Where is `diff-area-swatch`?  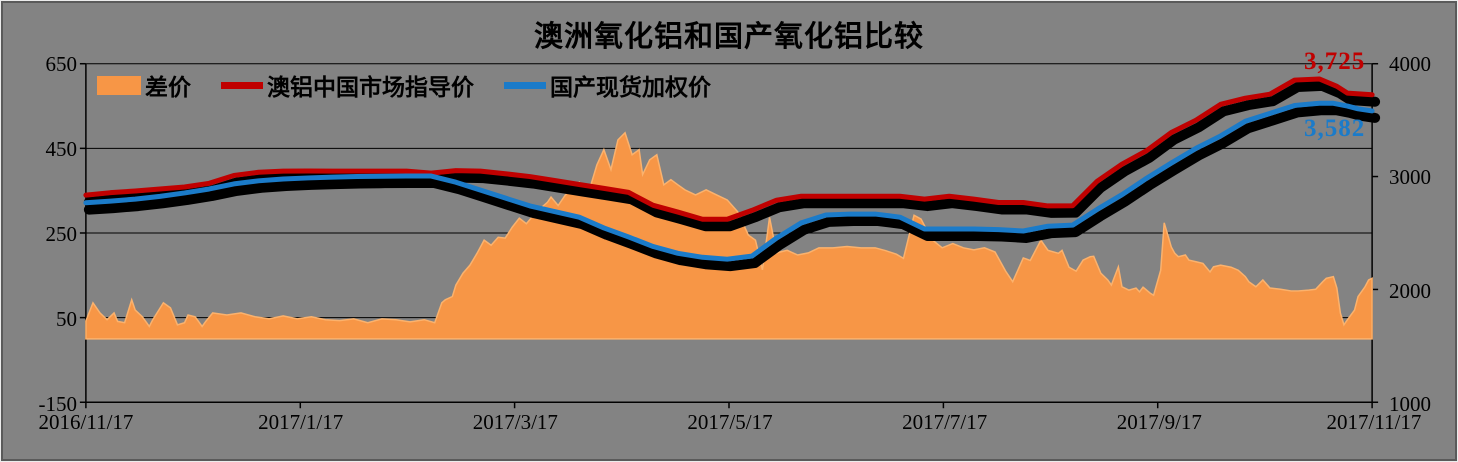 diff-area-swatch is located at coordinates (119, 85).